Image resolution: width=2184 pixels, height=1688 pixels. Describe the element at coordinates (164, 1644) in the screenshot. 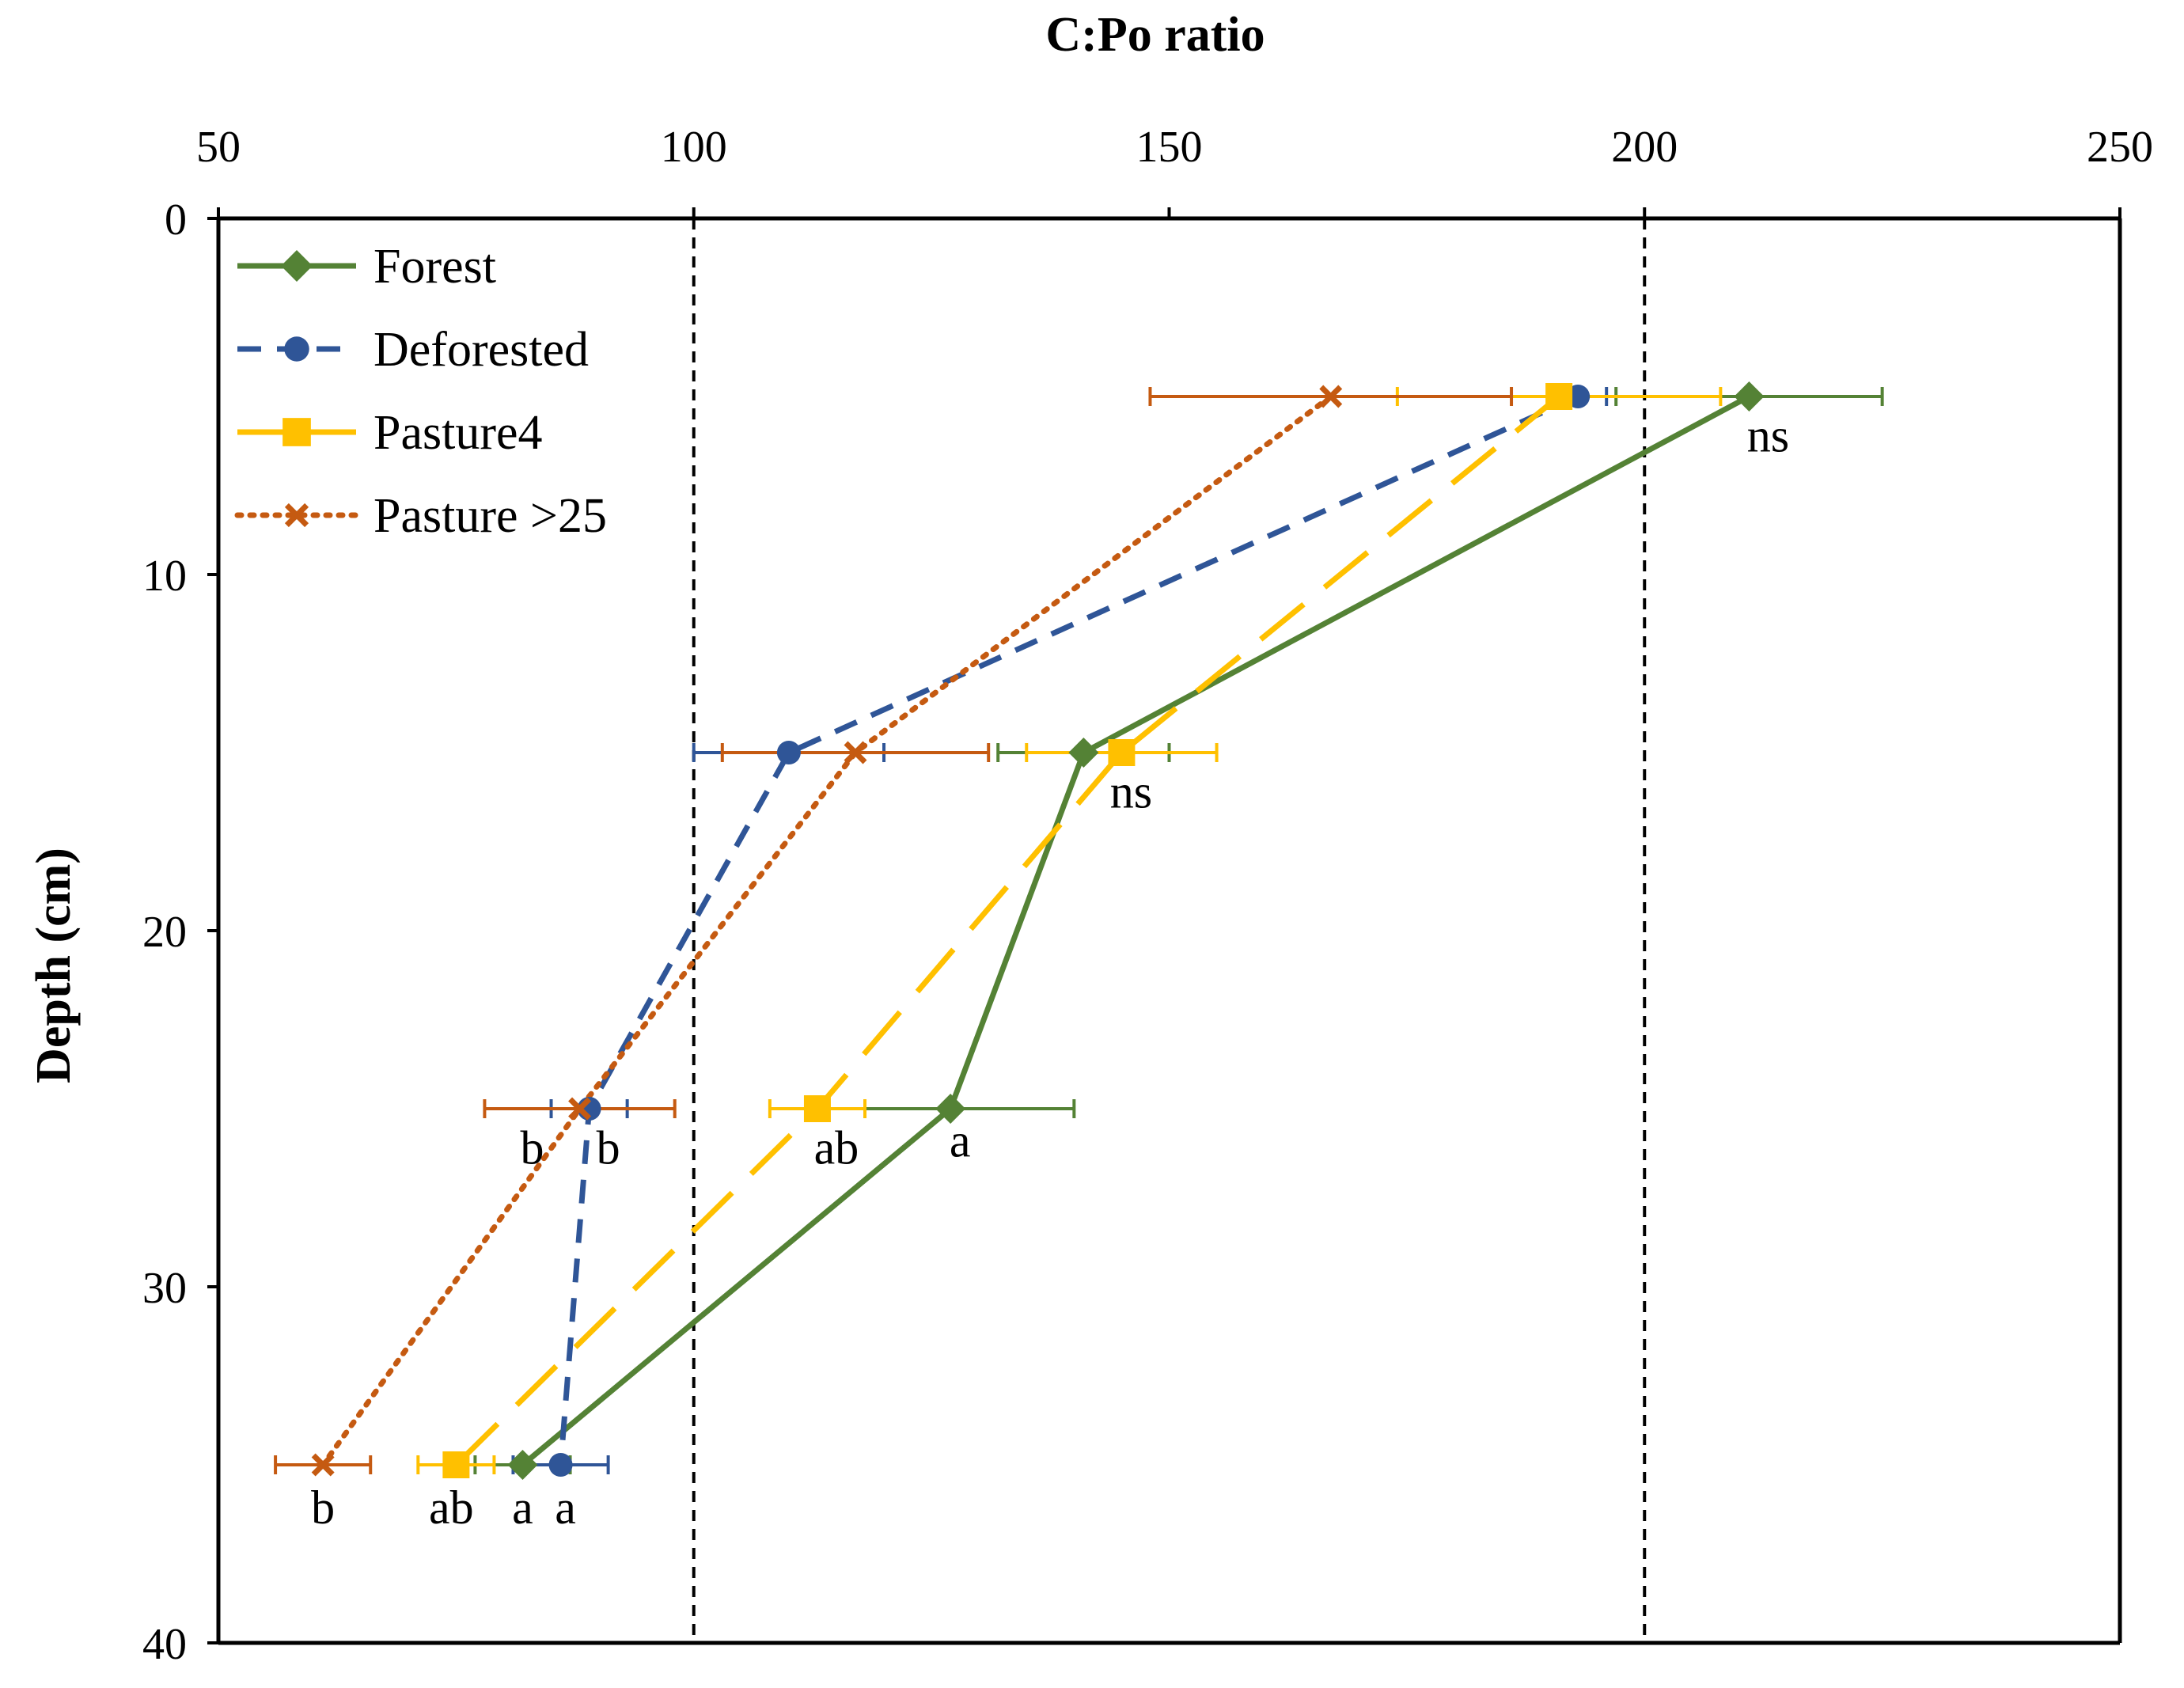

I see `y-tick-label: 40` at that location.